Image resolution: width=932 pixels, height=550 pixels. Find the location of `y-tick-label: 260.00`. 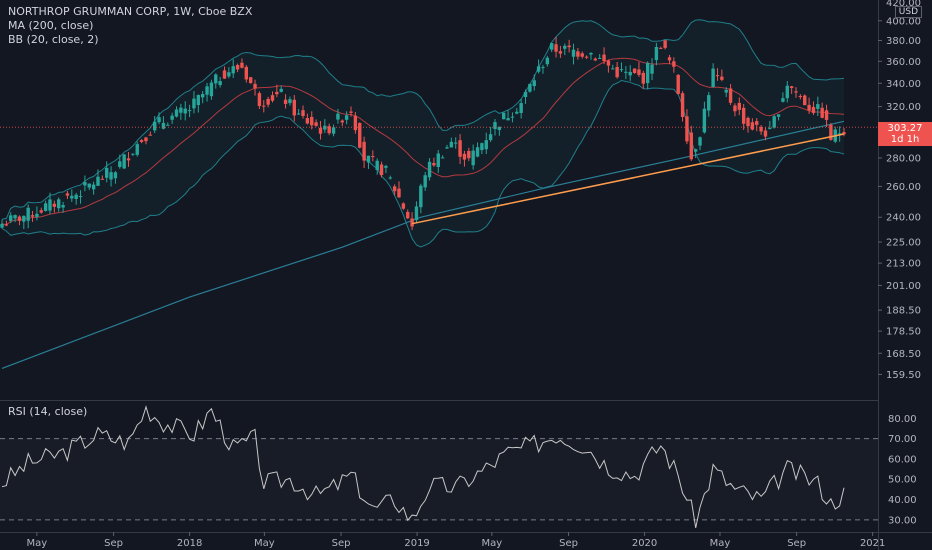

y-tick-label: 260.00 is located at coordinates (903, 187).